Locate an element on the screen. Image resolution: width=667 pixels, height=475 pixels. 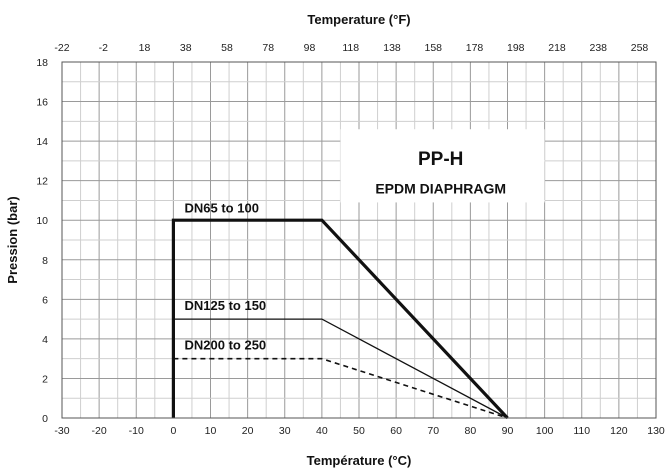
info-box-title: PP-H is located at coordinates (440, 159).